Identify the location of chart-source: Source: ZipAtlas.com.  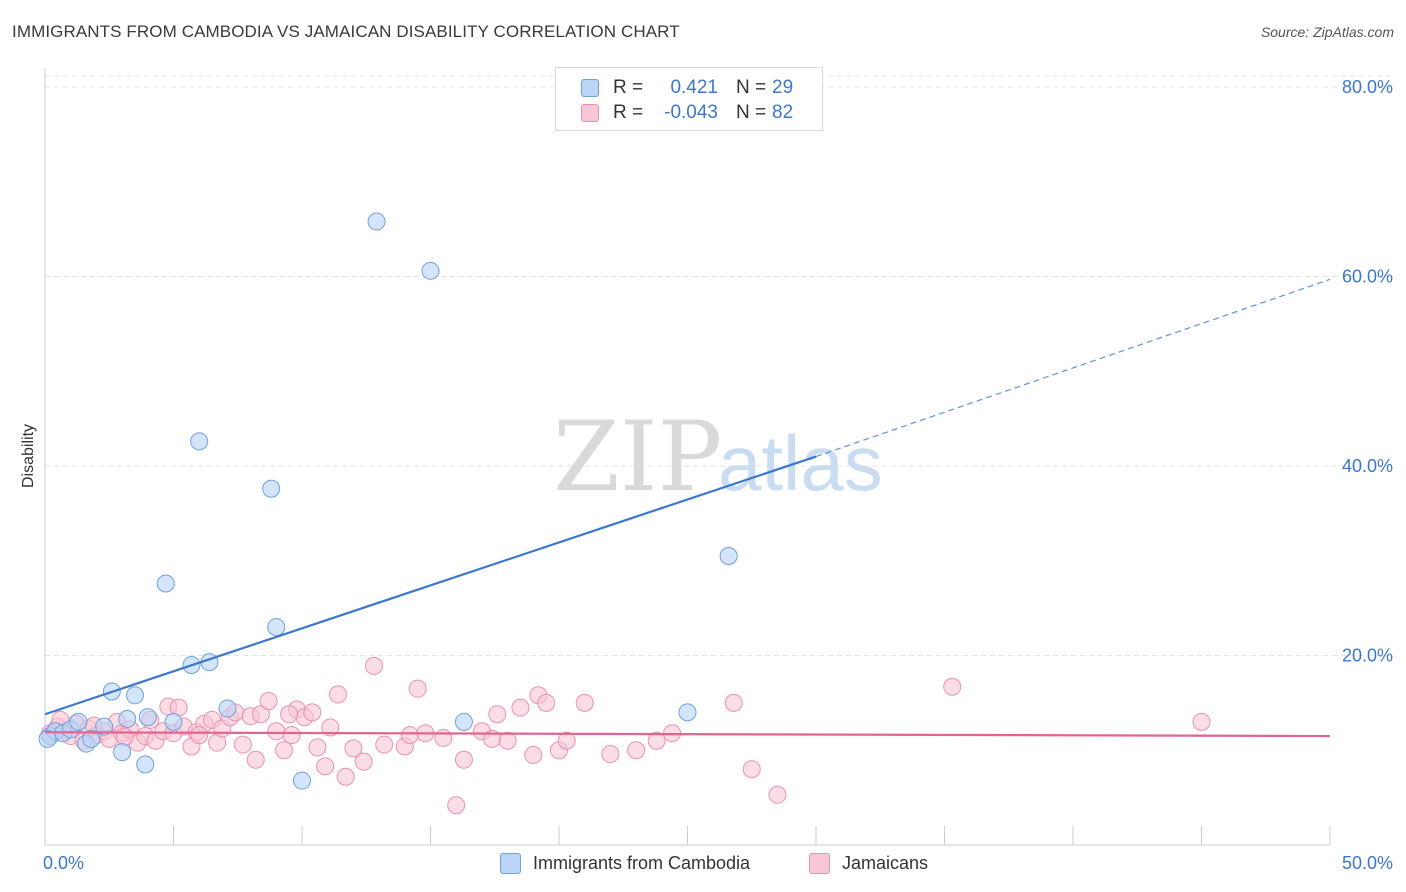
(1327, 32).